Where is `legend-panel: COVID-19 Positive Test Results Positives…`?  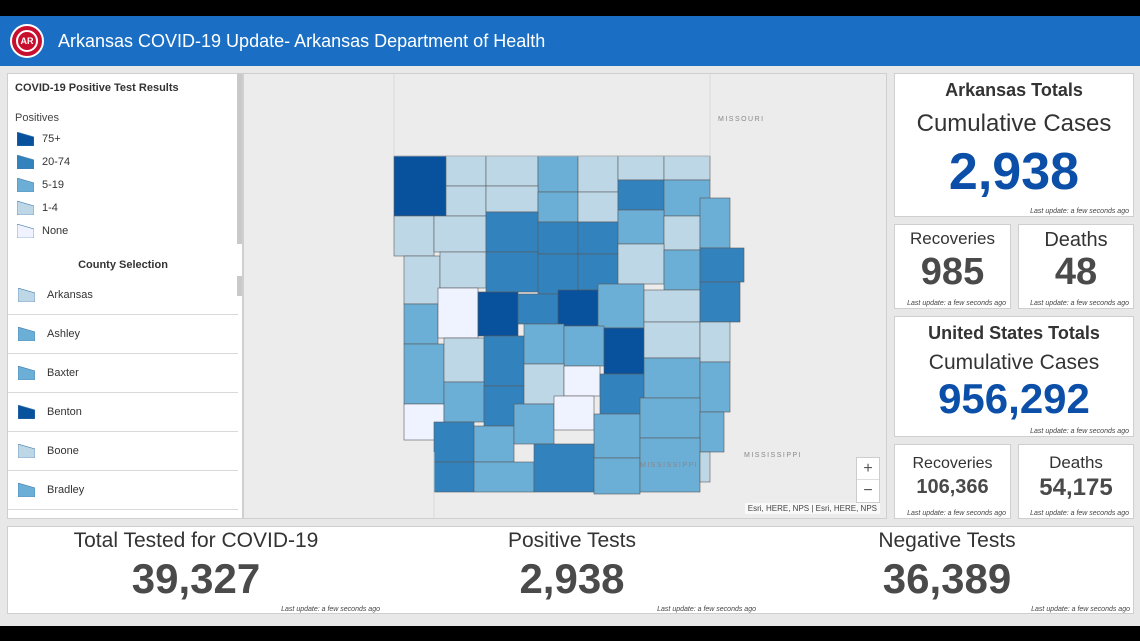 legend-panel: COVID-19 Positive Test Results Positives… is located at coordinates (125, 296).